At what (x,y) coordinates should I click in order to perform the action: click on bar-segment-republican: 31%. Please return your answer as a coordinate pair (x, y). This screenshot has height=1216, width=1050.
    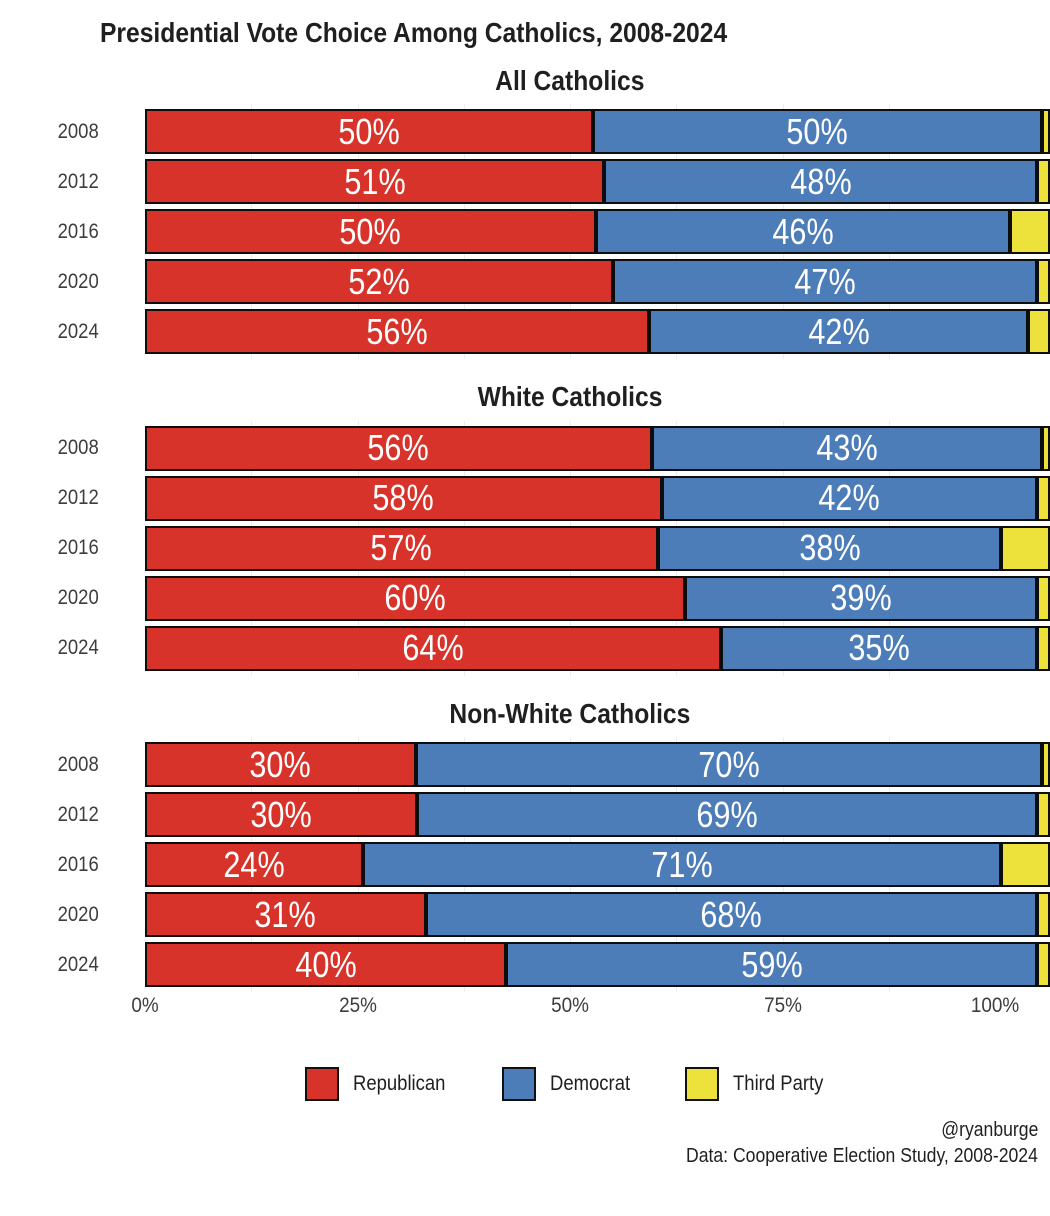
    Looking at the image, I should click on (285, 915).